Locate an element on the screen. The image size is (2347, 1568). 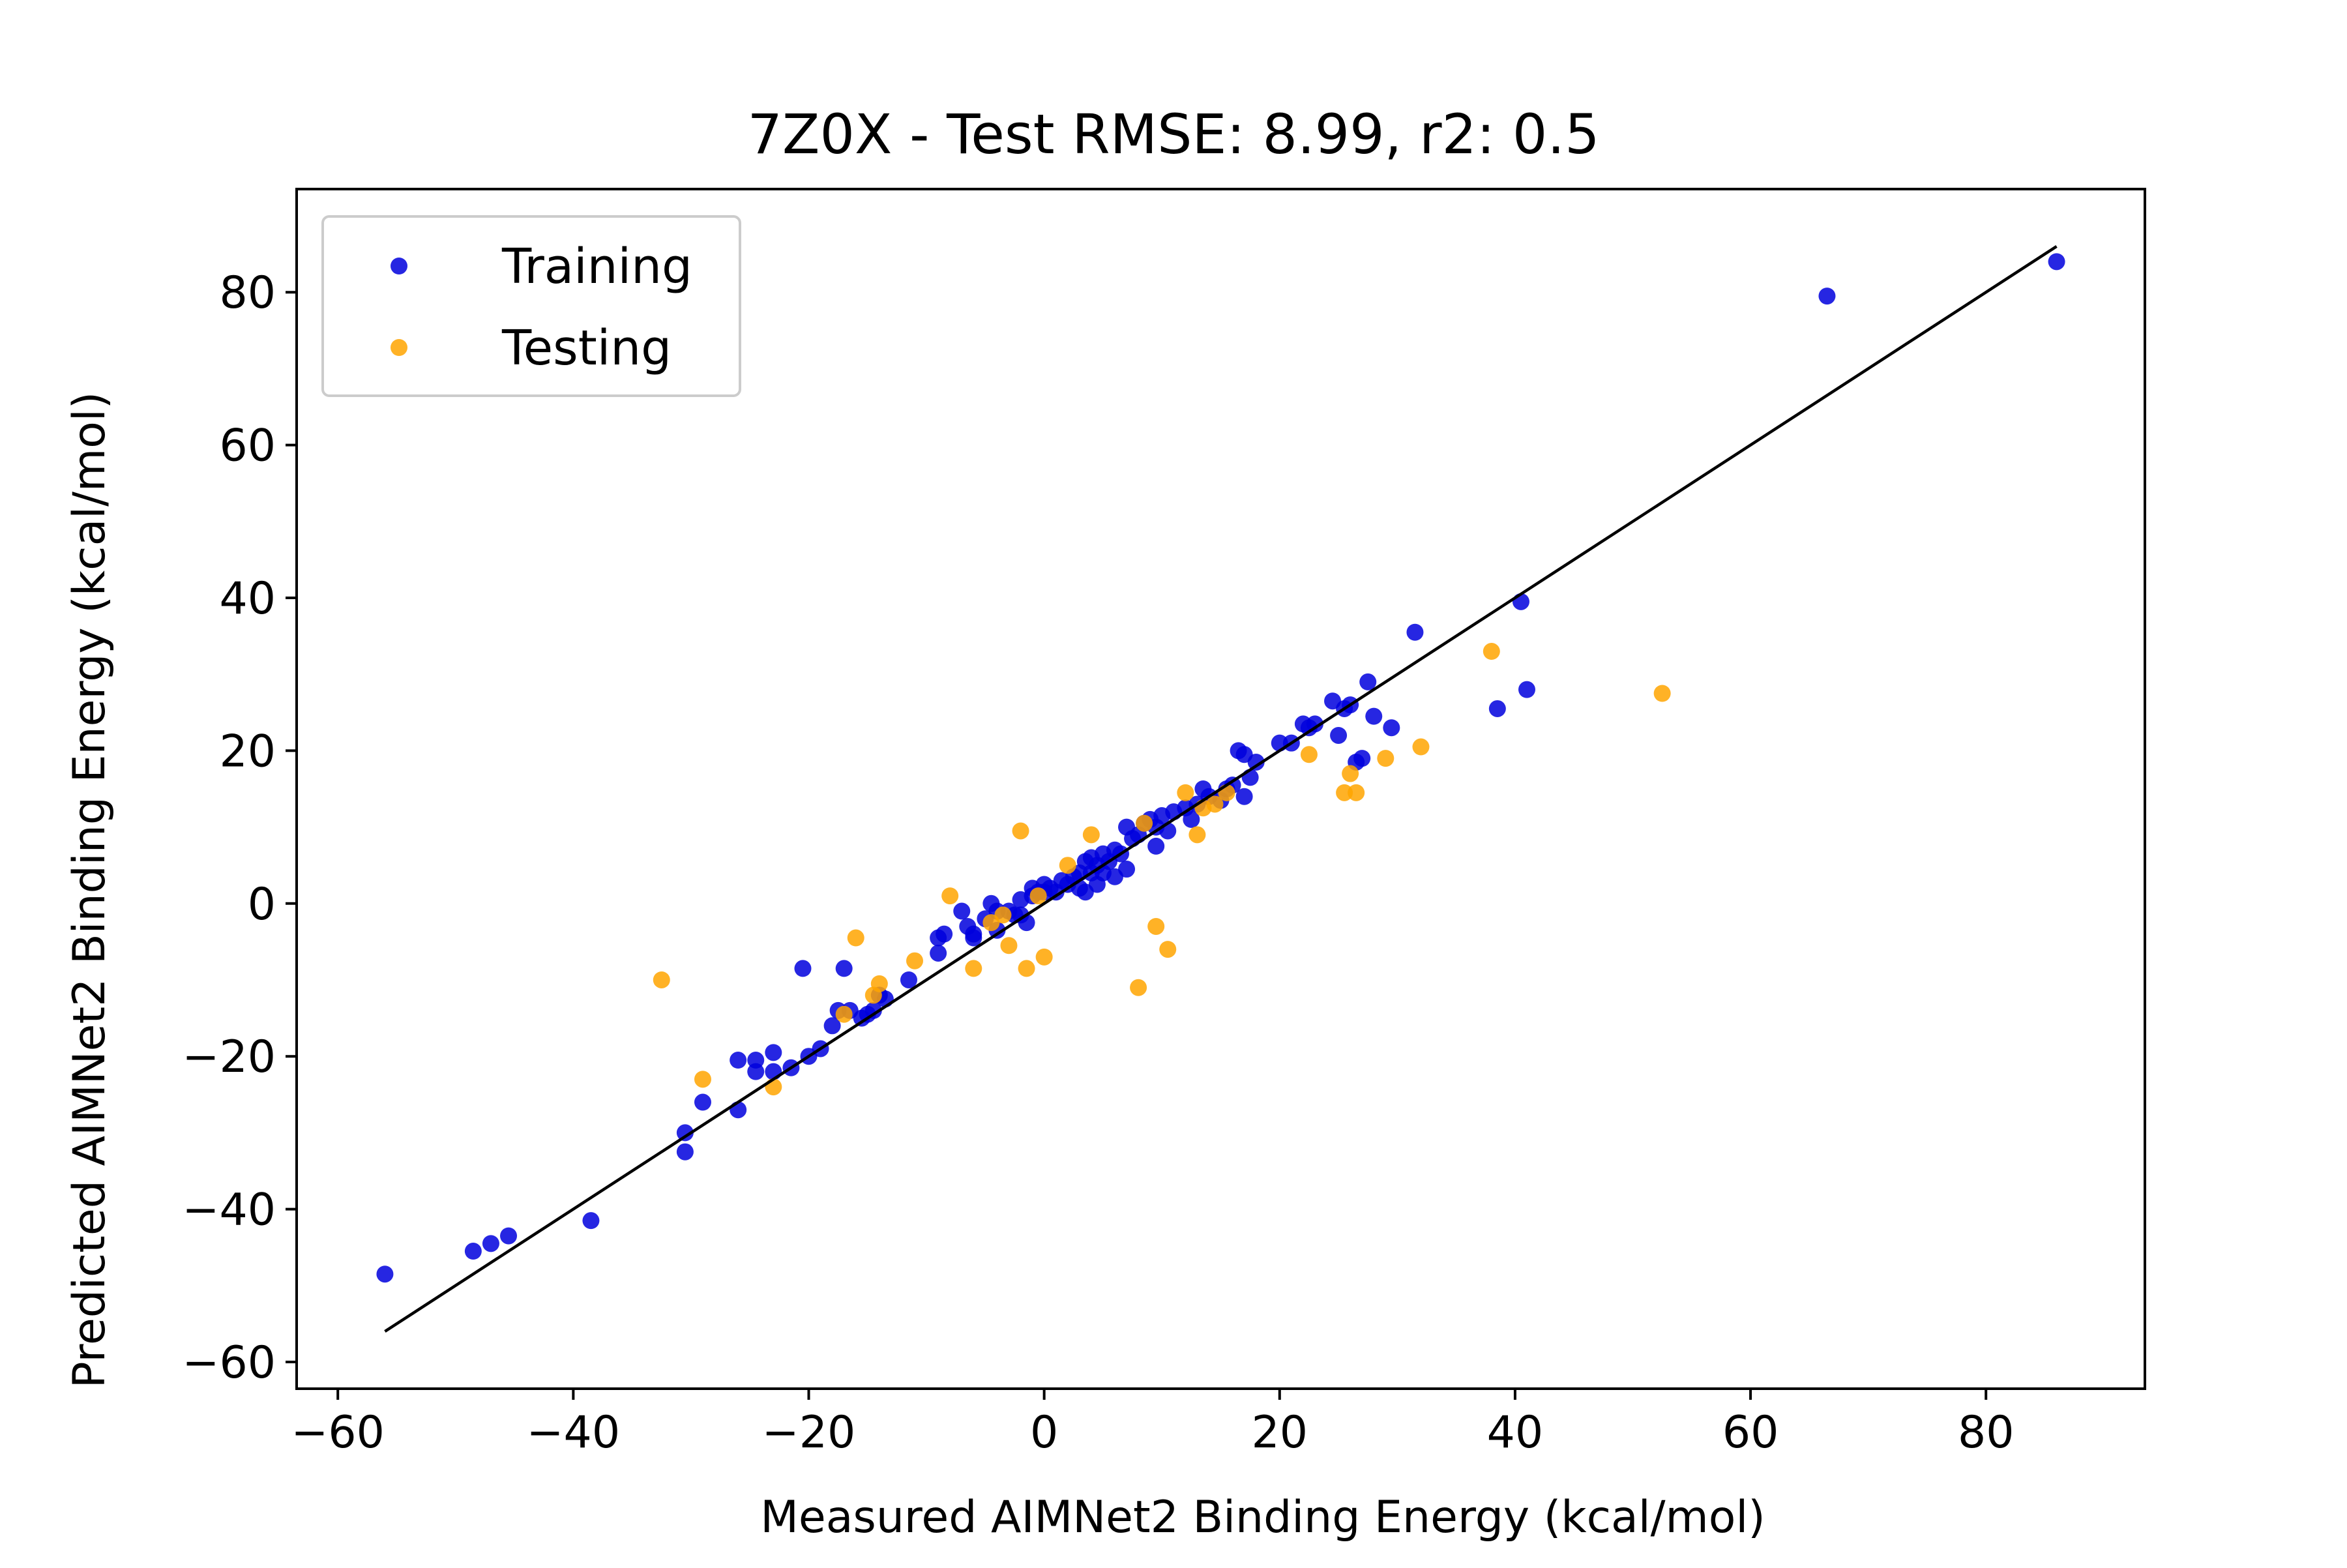
x-tick-label: −40 is located at coordinates (574, 1433).